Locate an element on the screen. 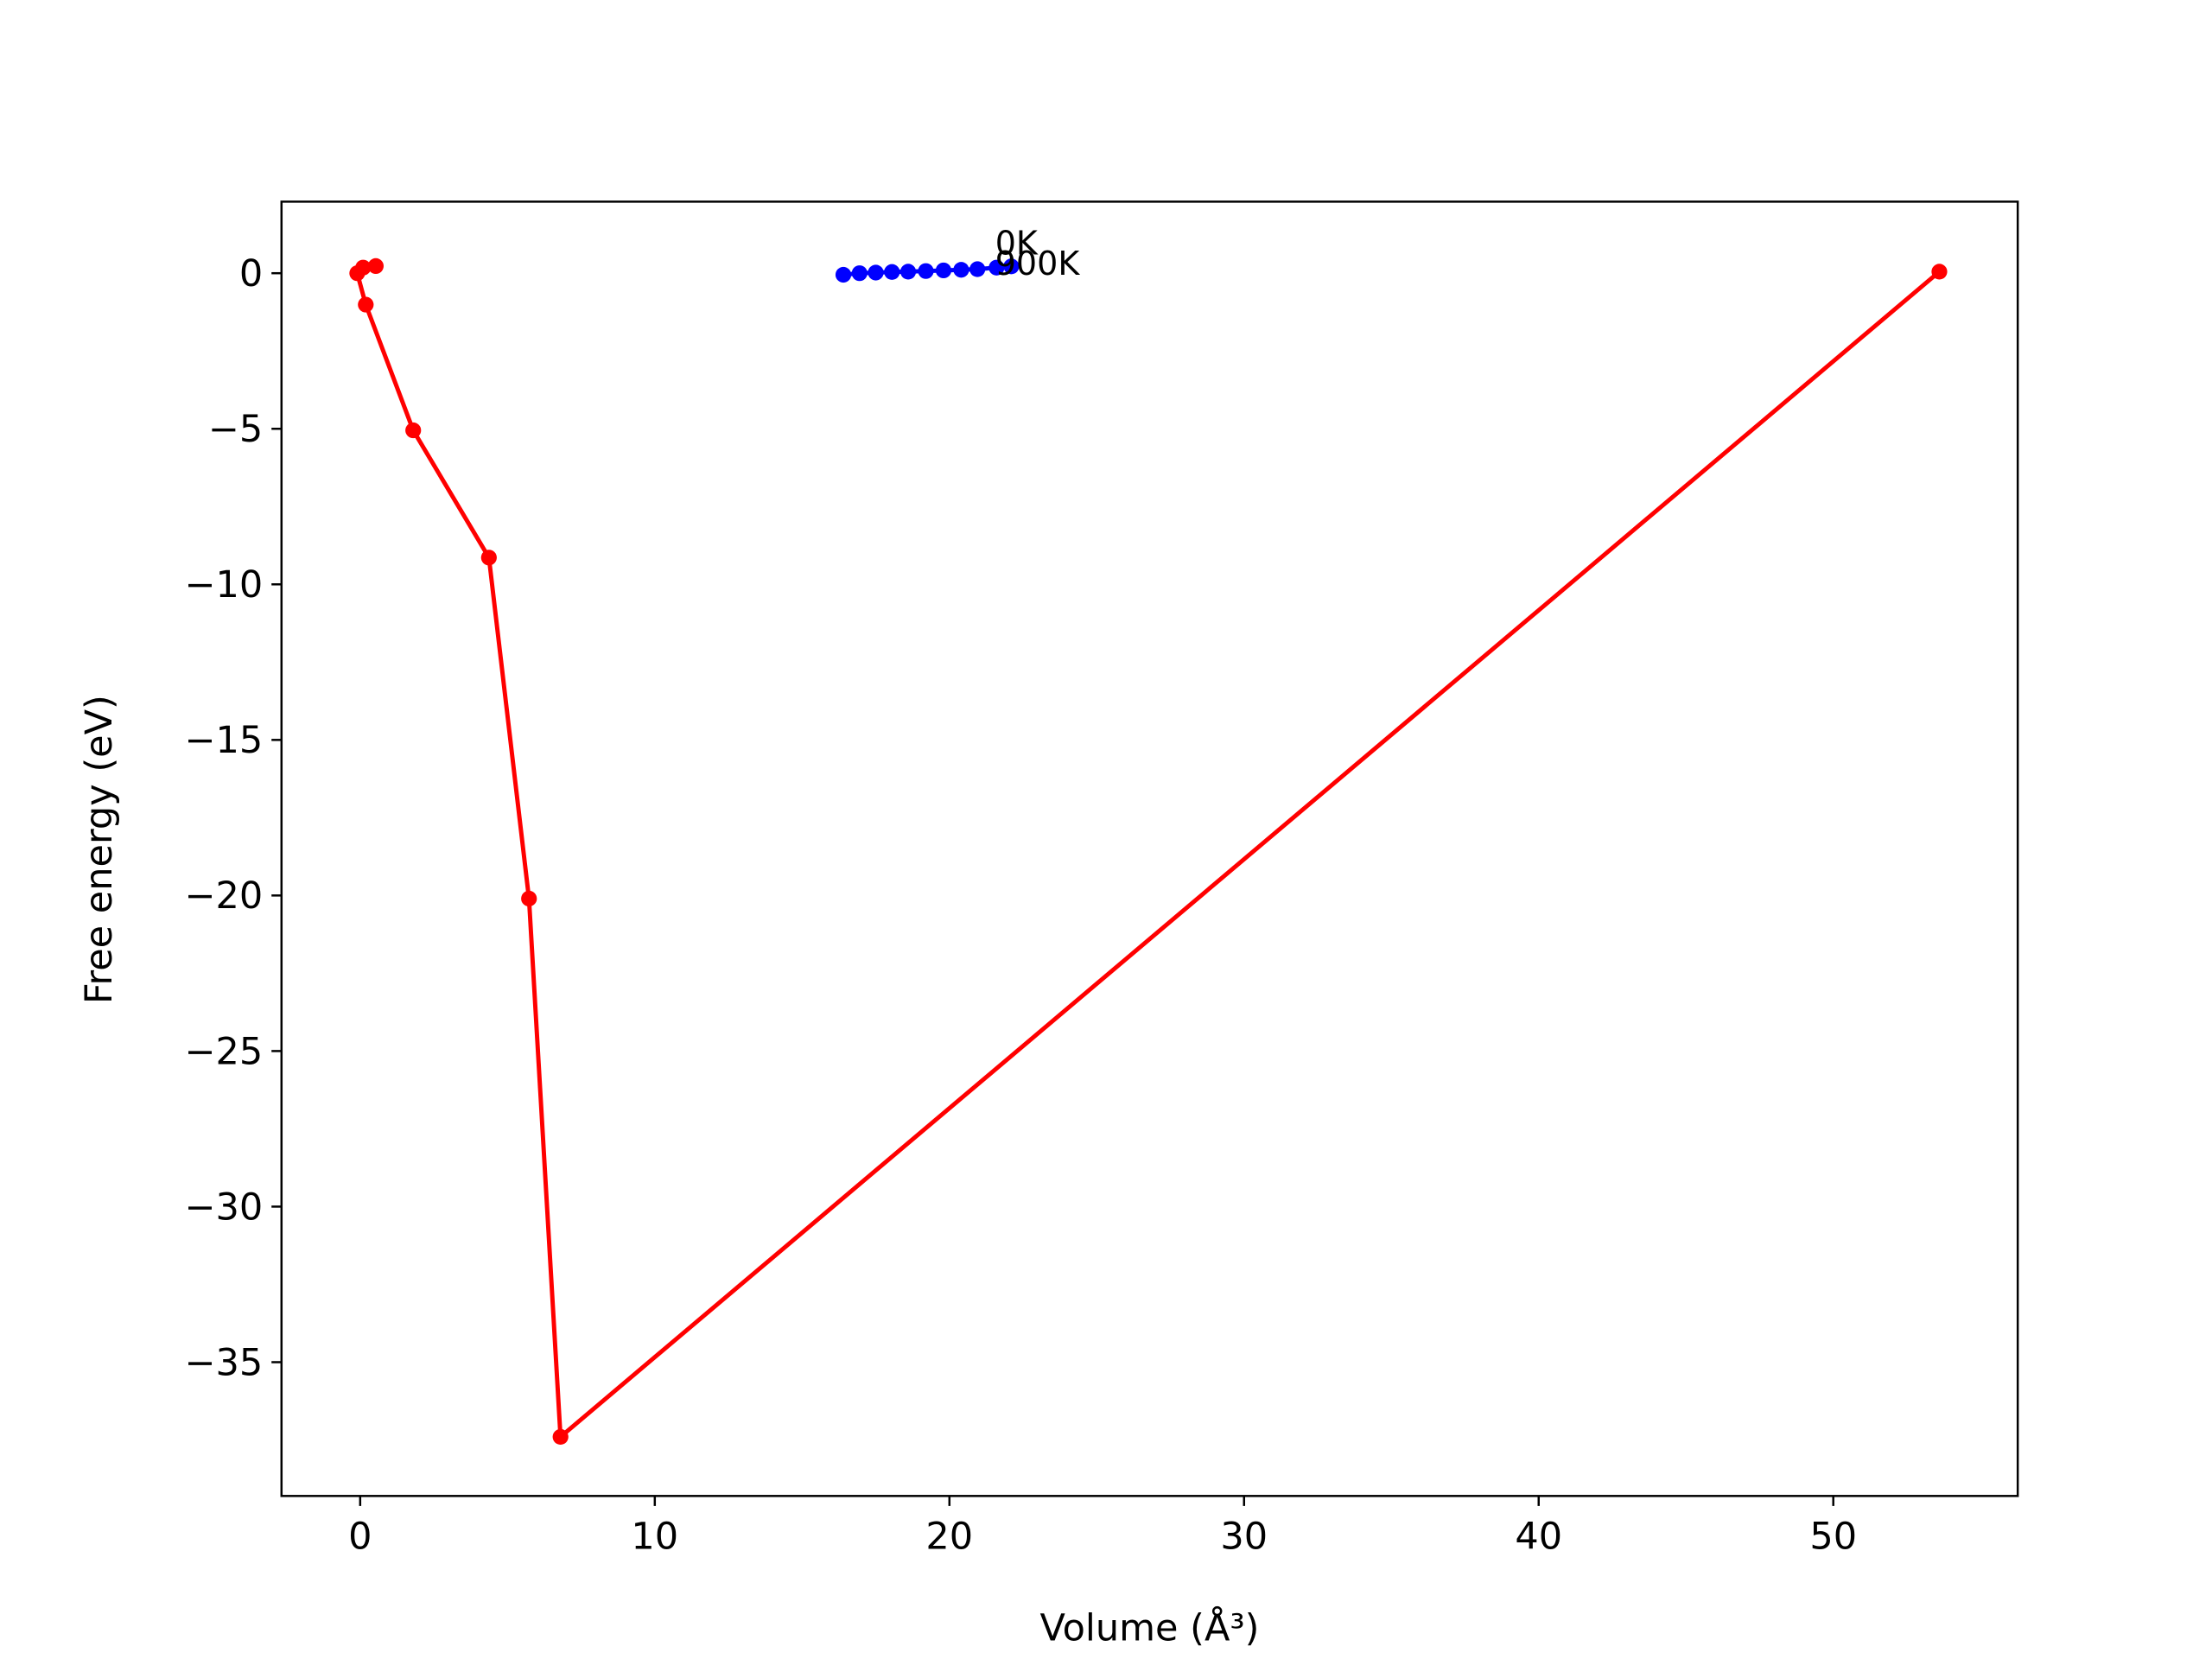 Image resolution: width=2212 pixels, height=1659 pixels. y-axis-label: Free energy (eV) is located at coordinates (99, 849).